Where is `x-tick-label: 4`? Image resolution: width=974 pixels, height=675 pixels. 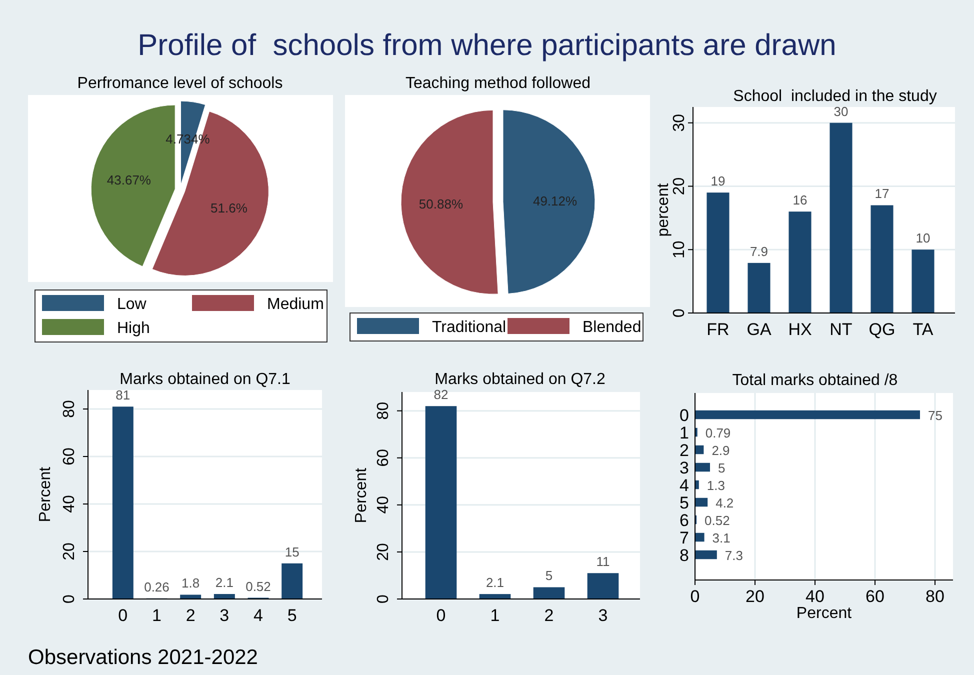
x-tick-label: 4 is located at coordinates (258, 615).